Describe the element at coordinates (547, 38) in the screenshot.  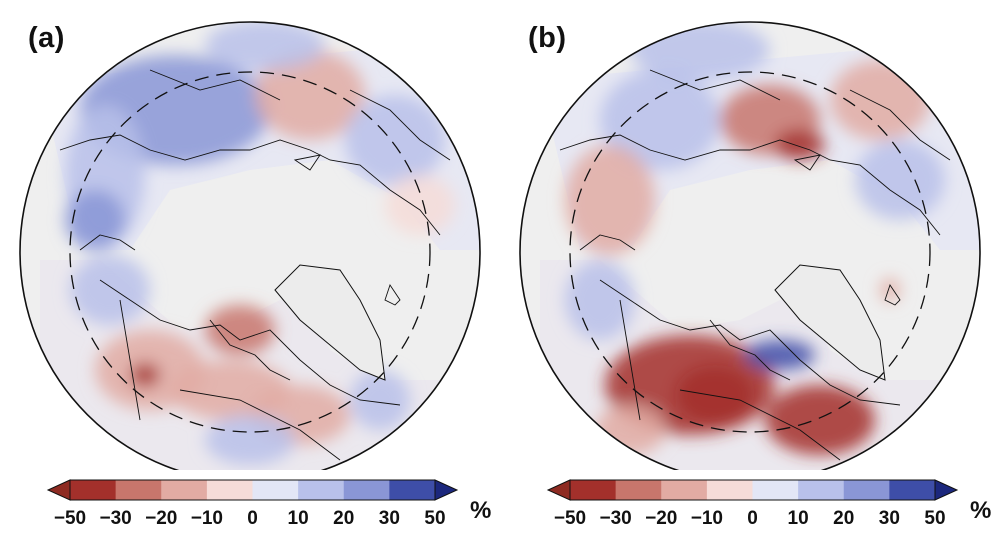
I see `panel-label: (b)` at that location.